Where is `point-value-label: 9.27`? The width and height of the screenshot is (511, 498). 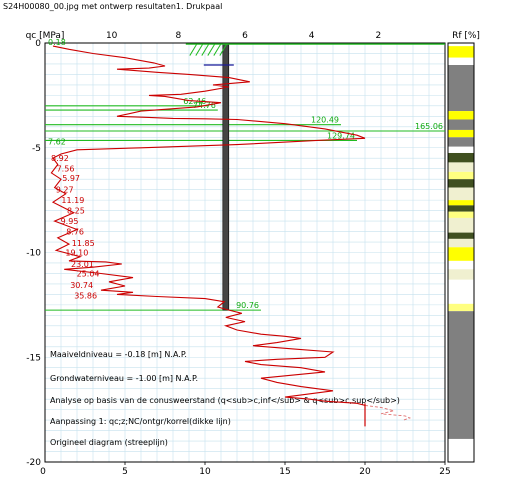
point-value-label: 9.27 is located at coordinates (65, 190).